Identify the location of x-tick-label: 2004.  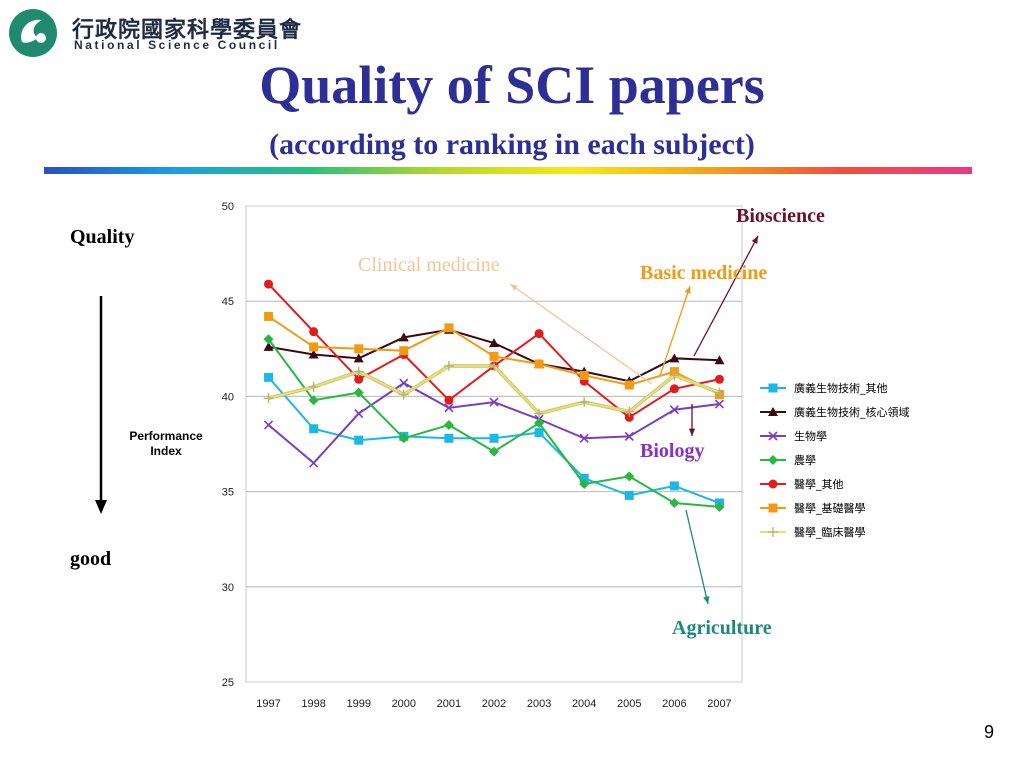
(584, 704).